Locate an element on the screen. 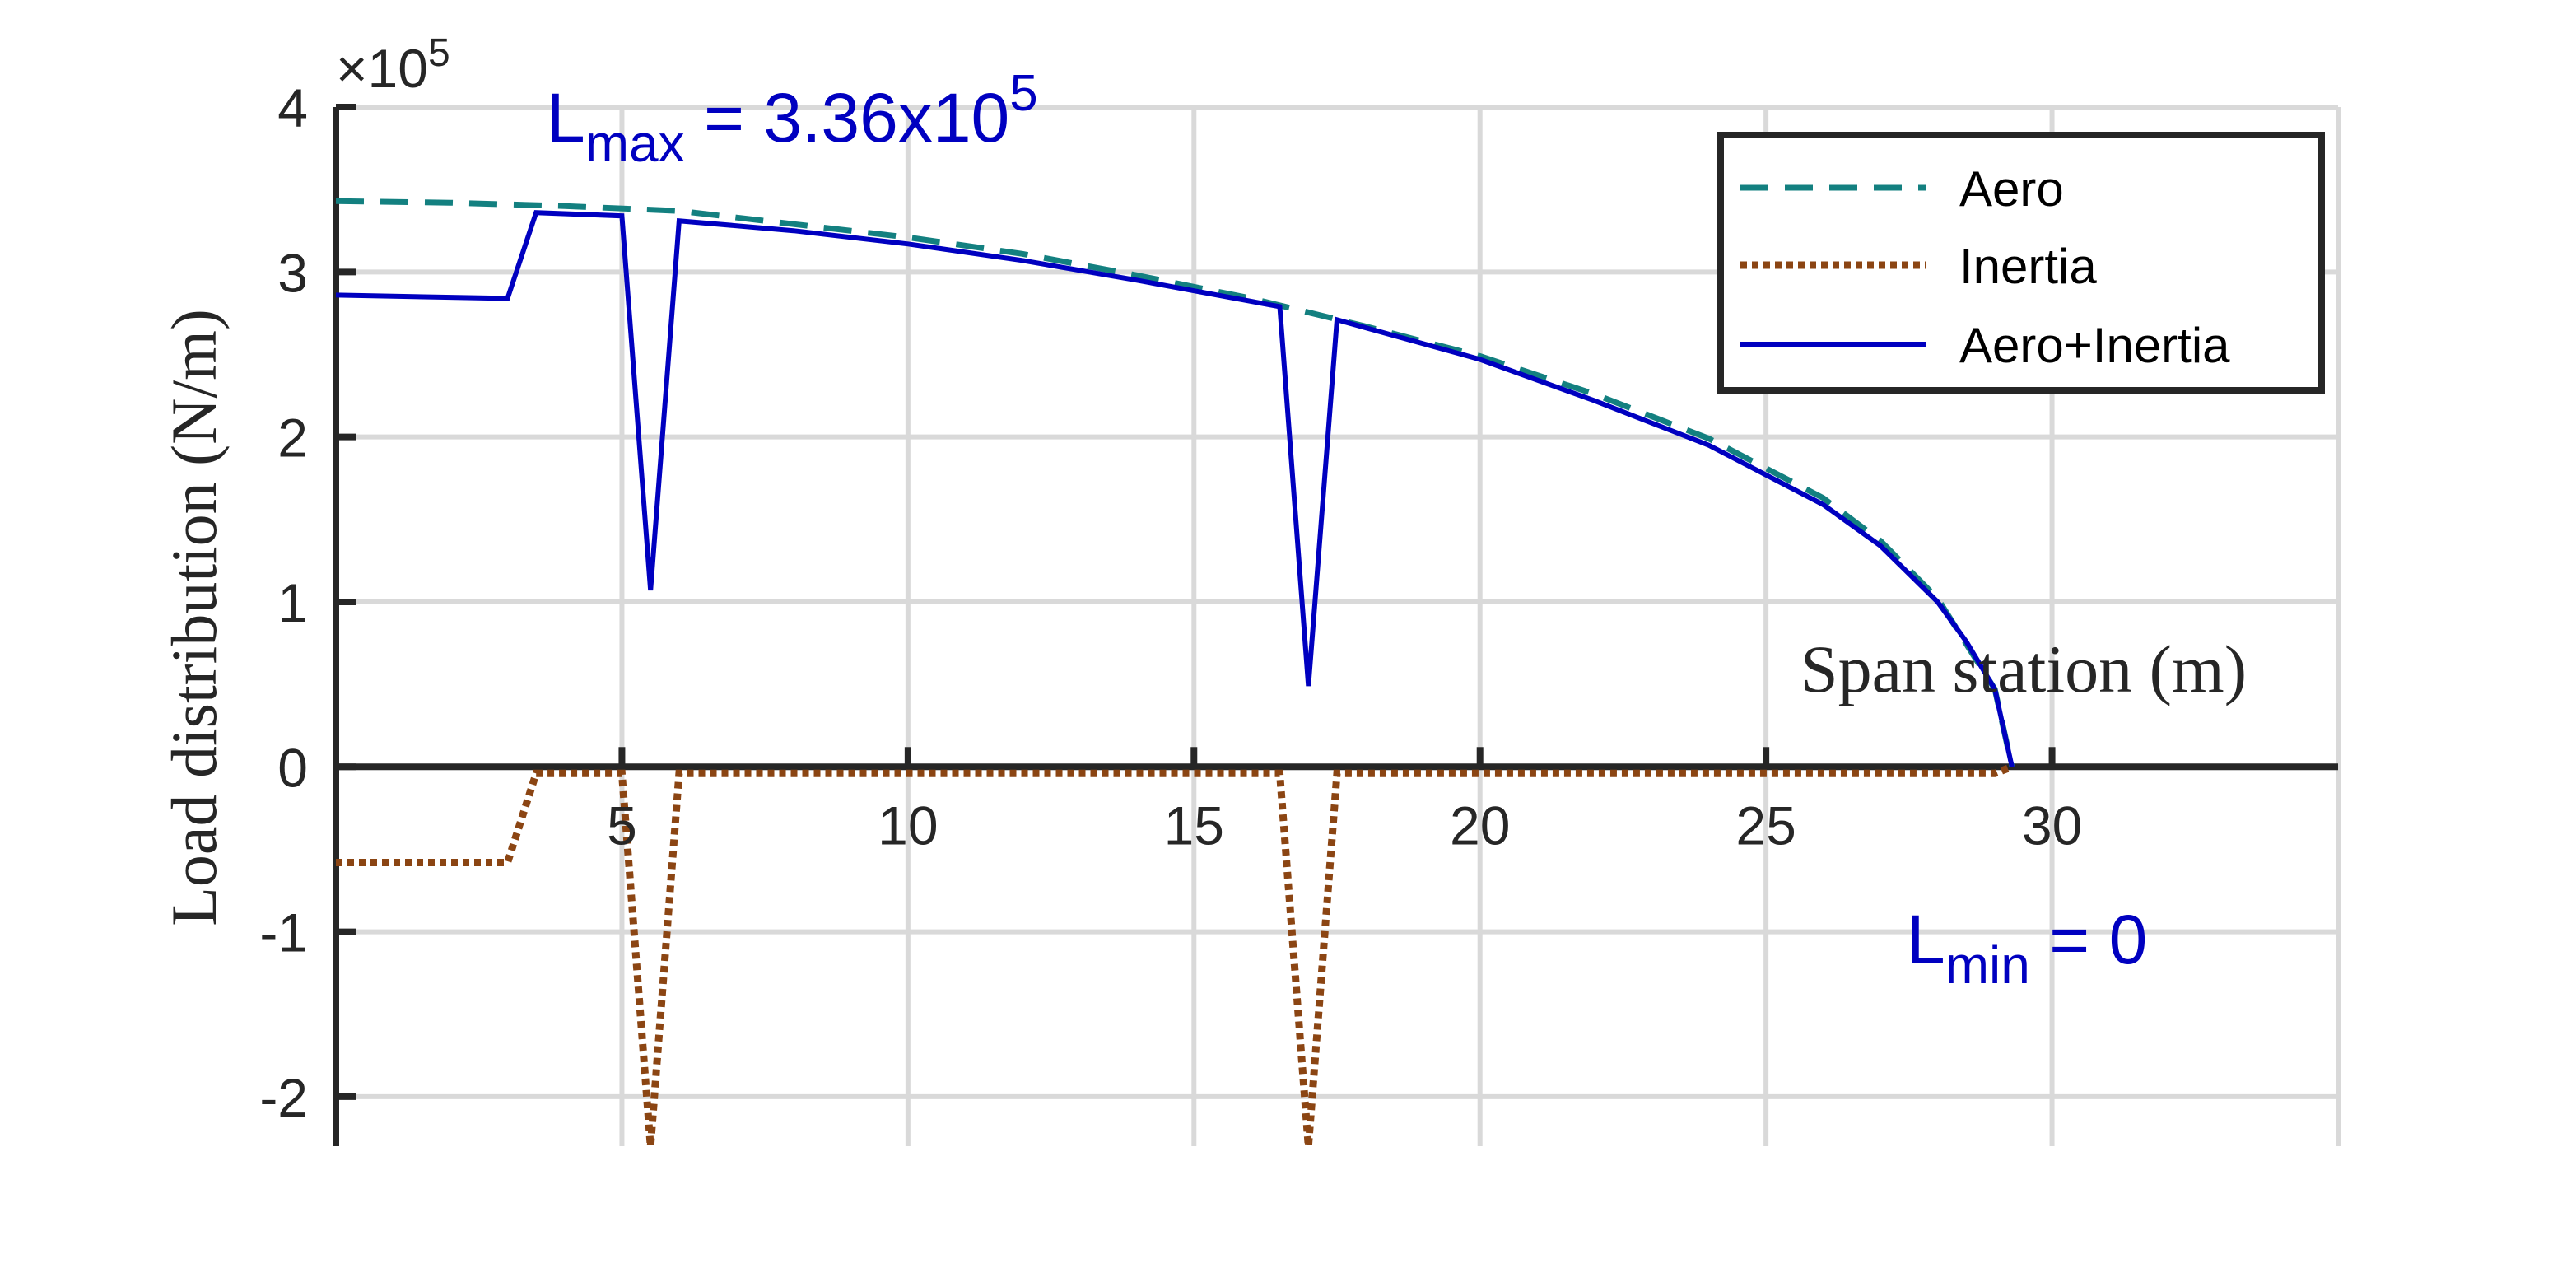 The width and height of the screenshot is (2576, 1287). lmax-sup: 5 is located at coordinates (1023, 93).